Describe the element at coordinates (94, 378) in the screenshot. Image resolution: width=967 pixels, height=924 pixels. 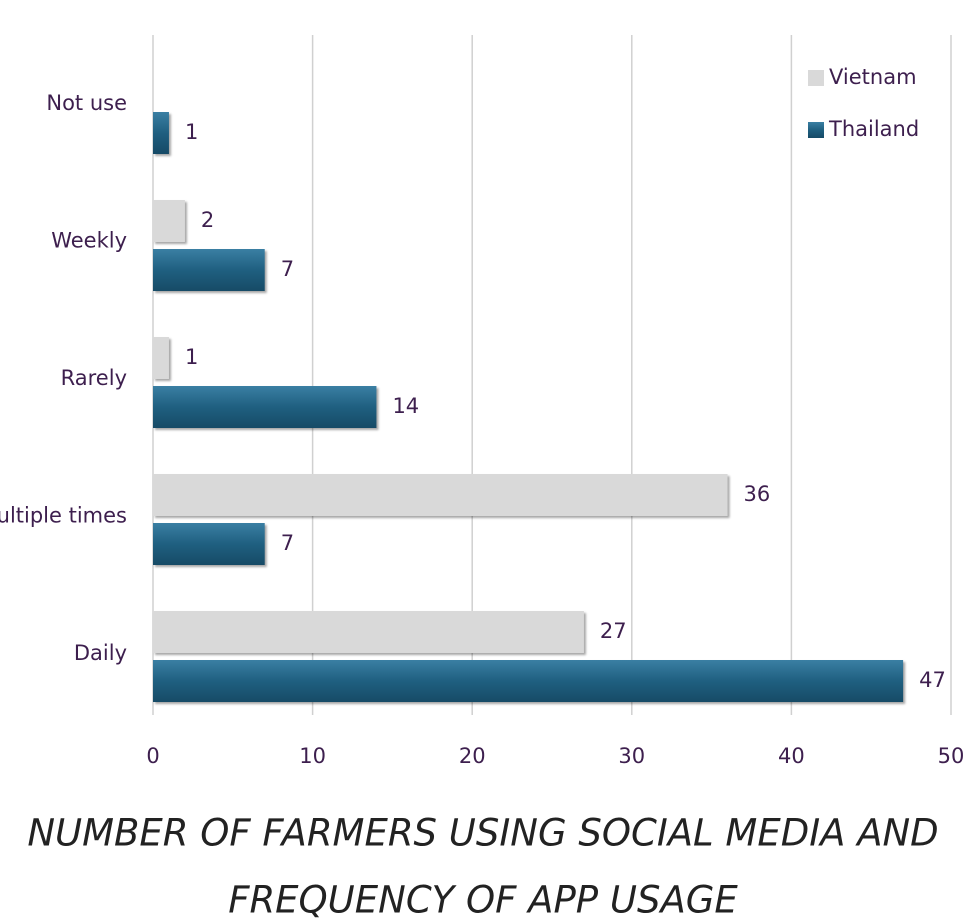
I see `y-tick-label: Rarely` at that location.